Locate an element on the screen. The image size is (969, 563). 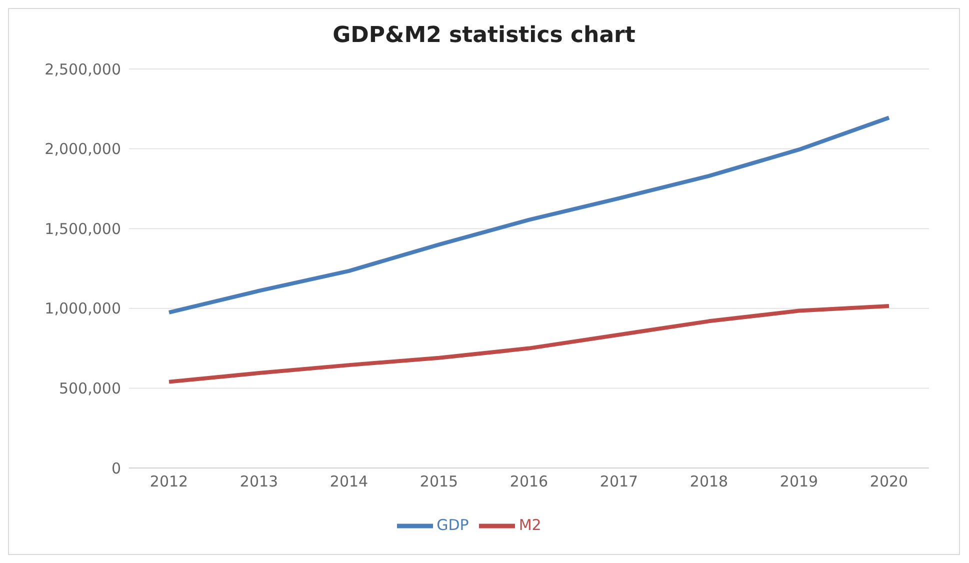
x-tick-label: 2016 is located at coordinates (529, 481).